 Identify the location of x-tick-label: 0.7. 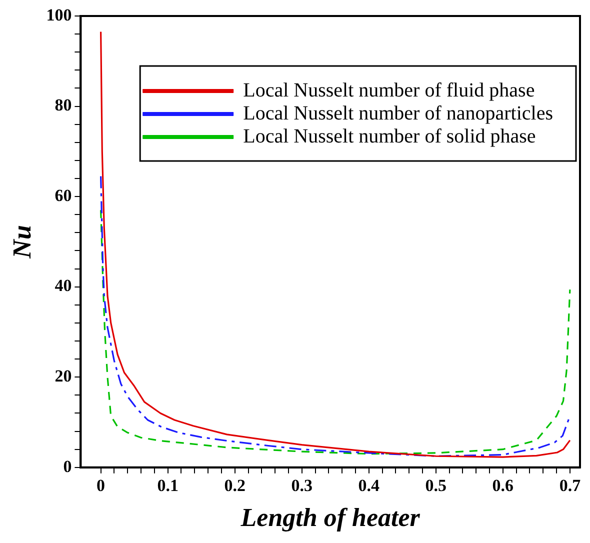
(570, 485).